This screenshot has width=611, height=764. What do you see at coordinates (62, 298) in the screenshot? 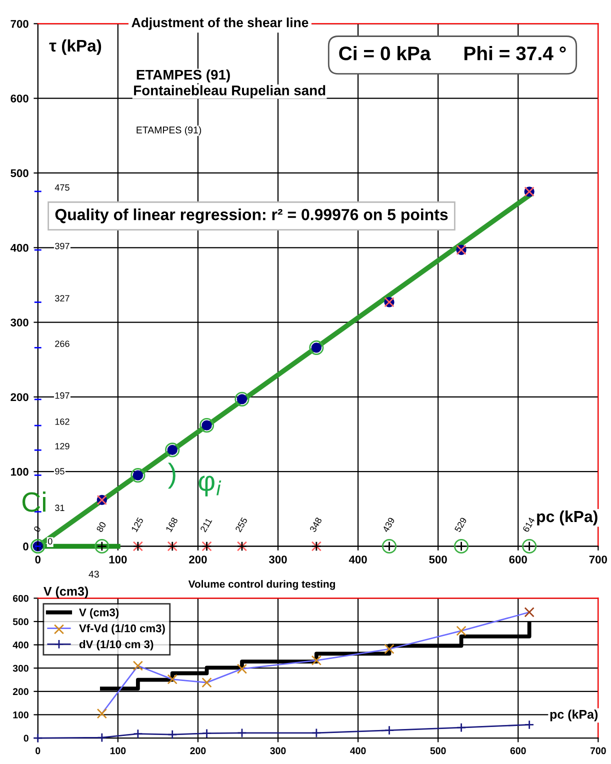
I see `annotation: 327` at bounding box center [62, 298].